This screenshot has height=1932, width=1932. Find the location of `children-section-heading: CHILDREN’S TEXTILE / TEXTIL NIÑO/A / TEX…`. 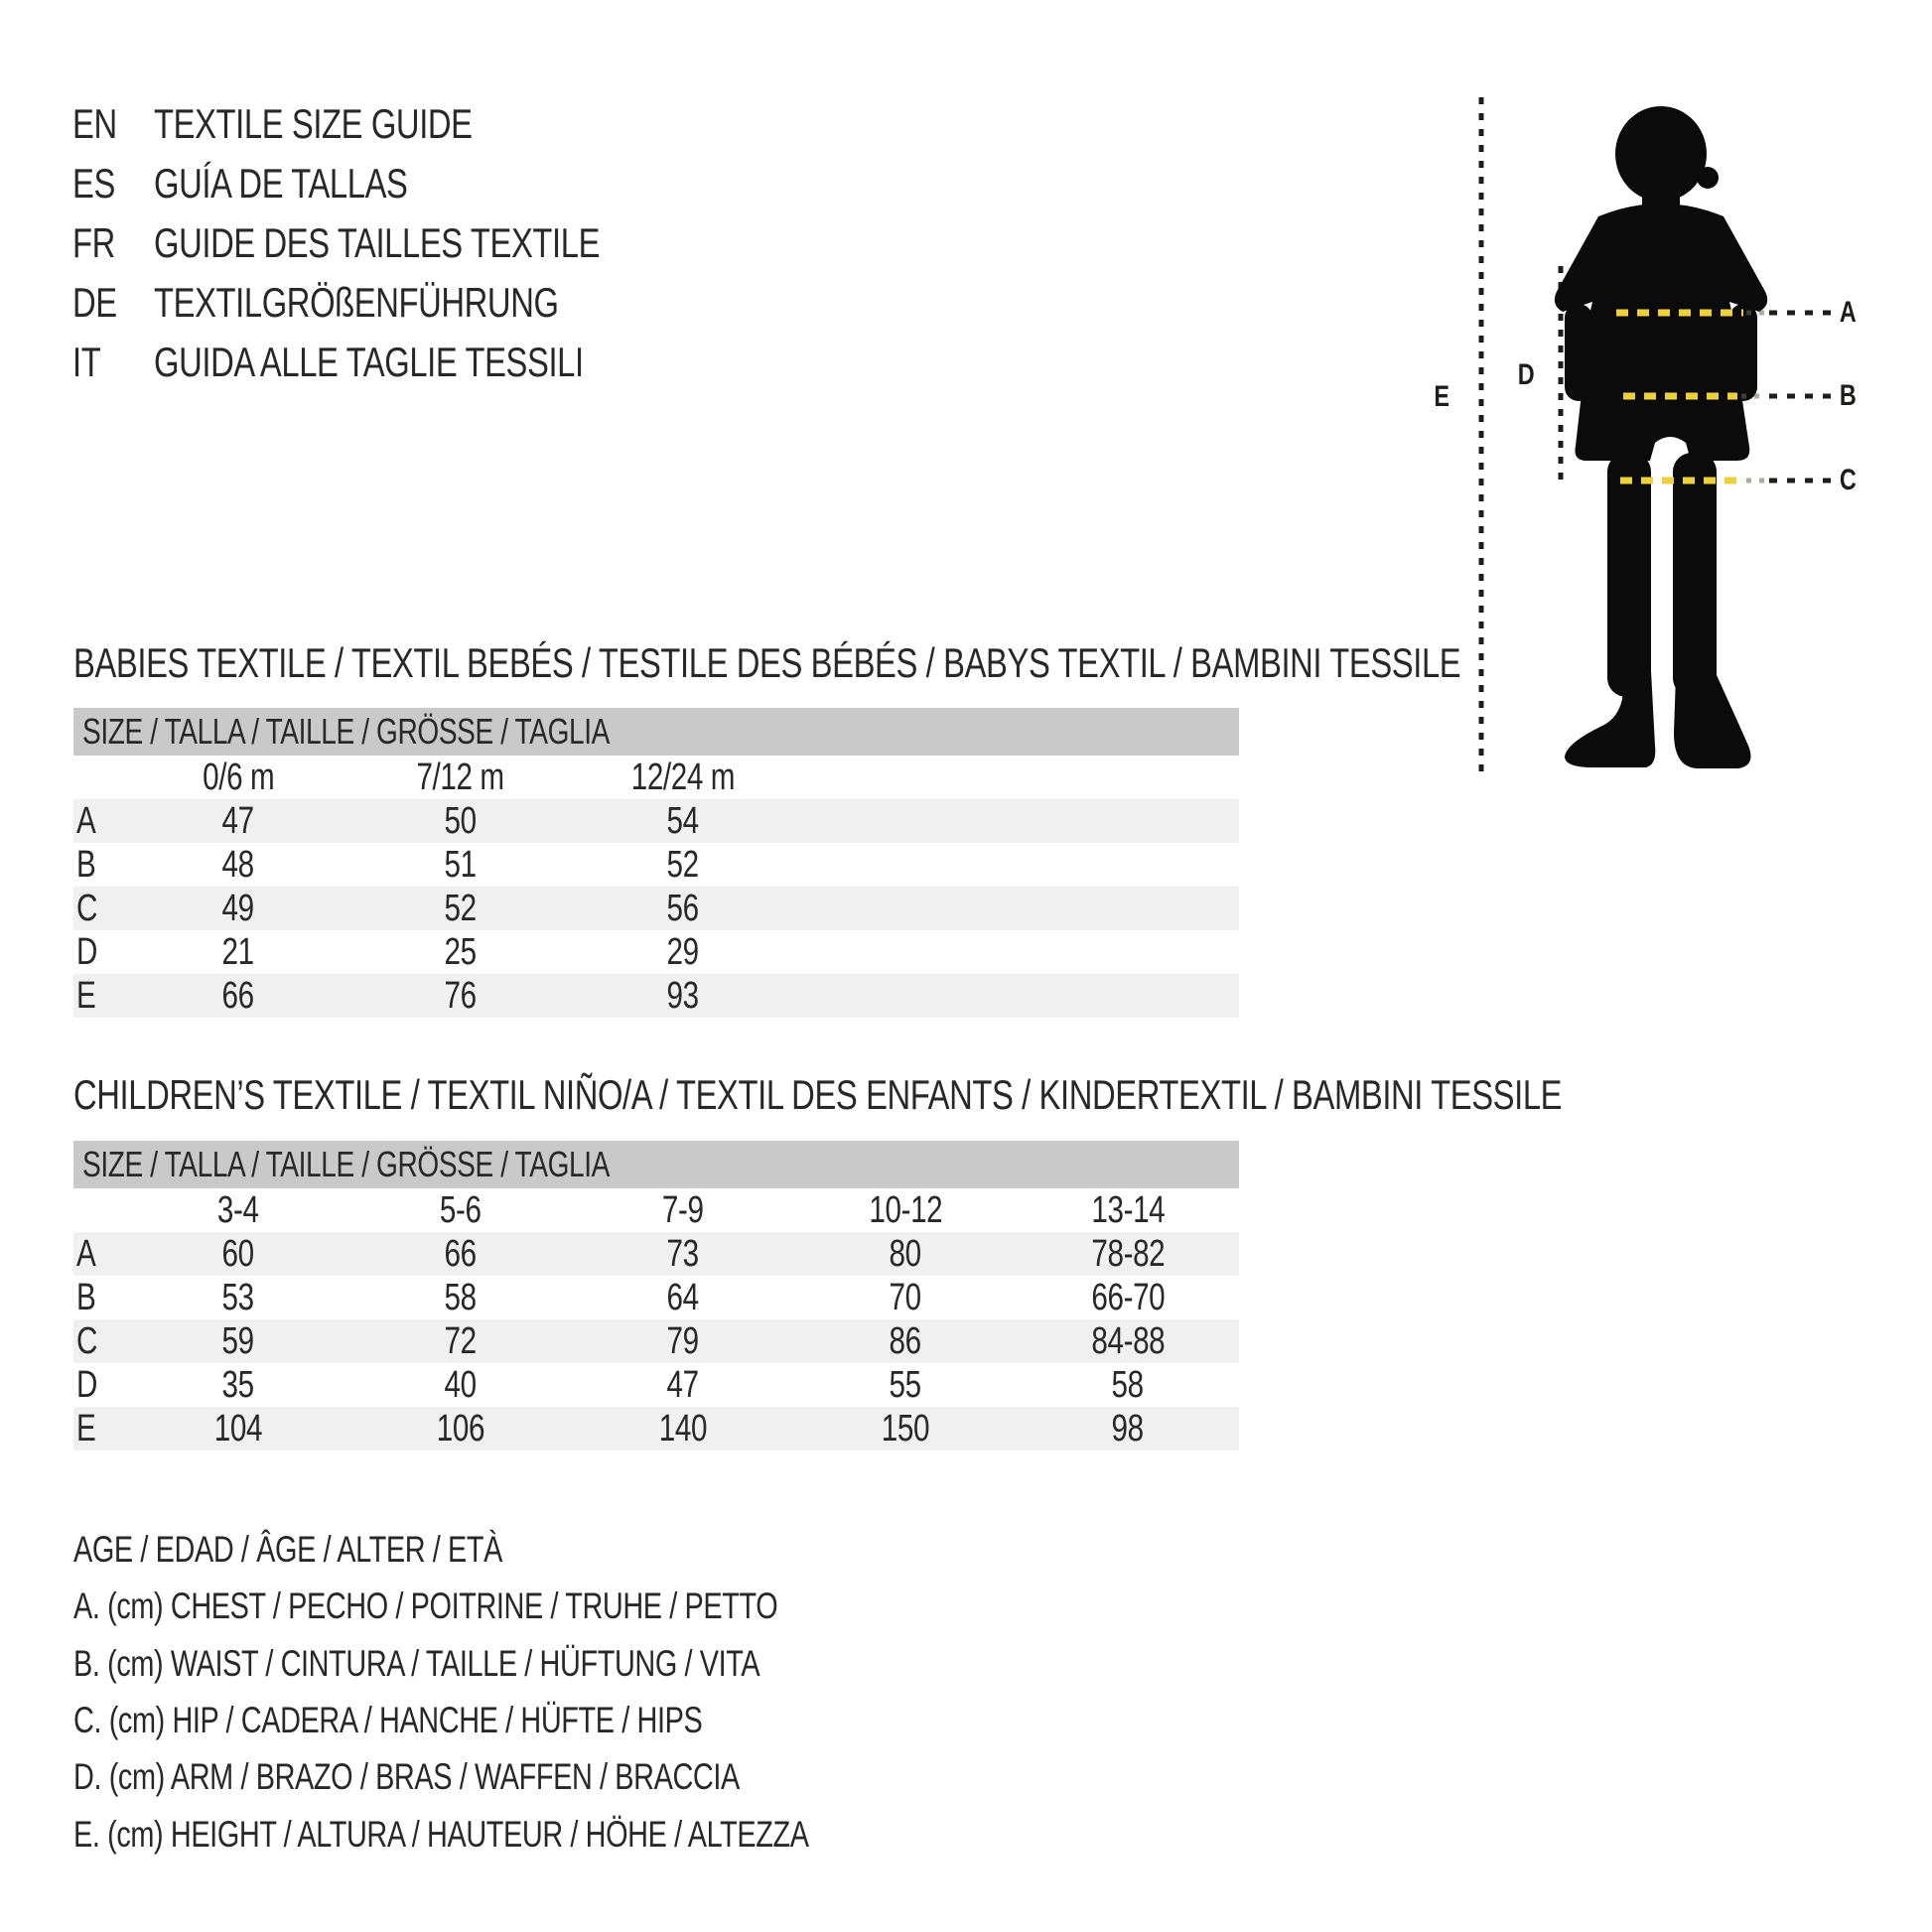

children-section-heading: CHILDREN’S TEXTILE / TEXTIL NIÑO/A / TEX… is located at coordinates (818, 1095).